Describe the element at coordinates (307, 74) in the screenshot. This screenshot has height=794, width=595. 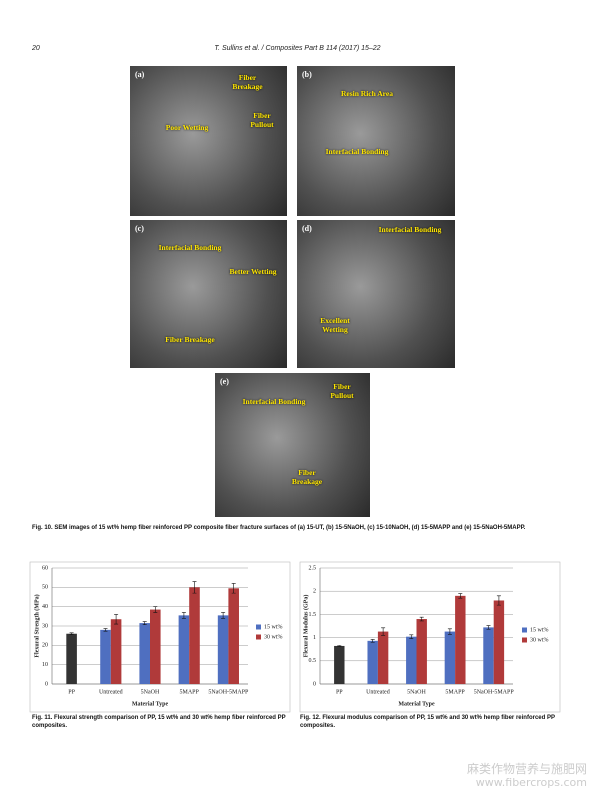
I see `panel-label: (b)` at that location.